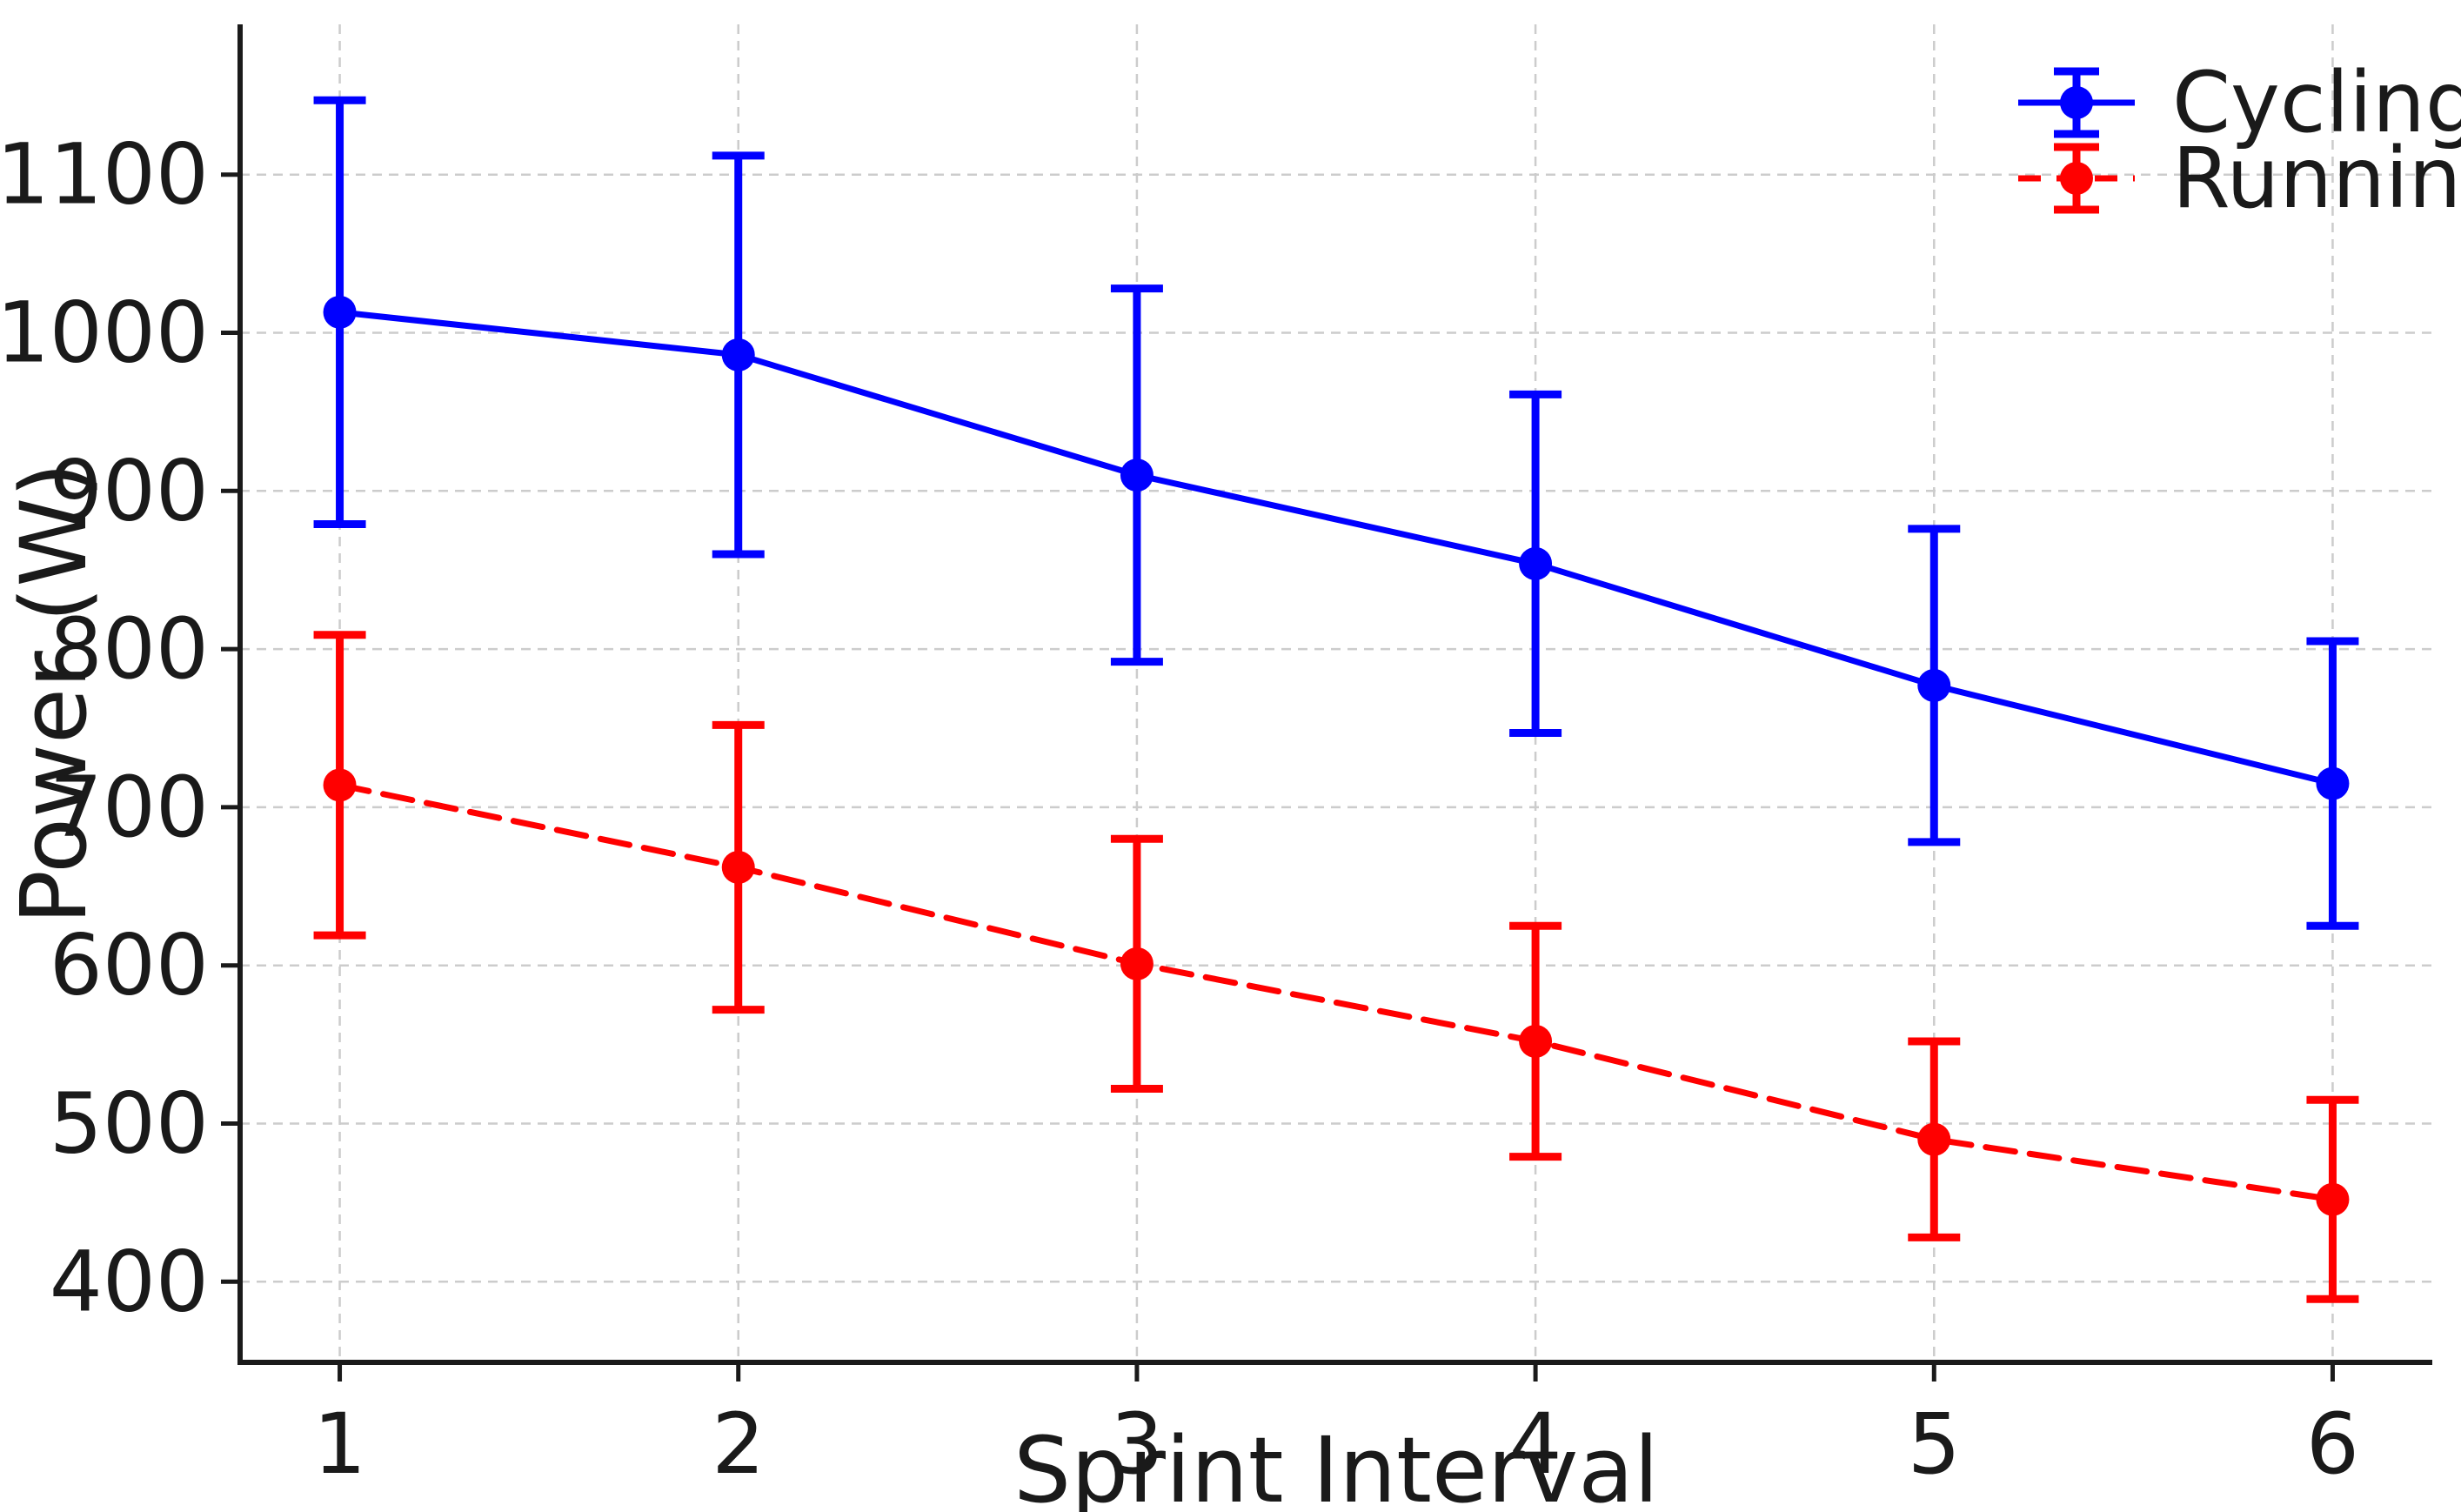 Image resolution: width=2461 pixels, height=1512 pixels. What do you see at coordinates (129, 1281) in the screenshot?
I see `y-tick-label-400: 400` at bounding box center [129, 1281].